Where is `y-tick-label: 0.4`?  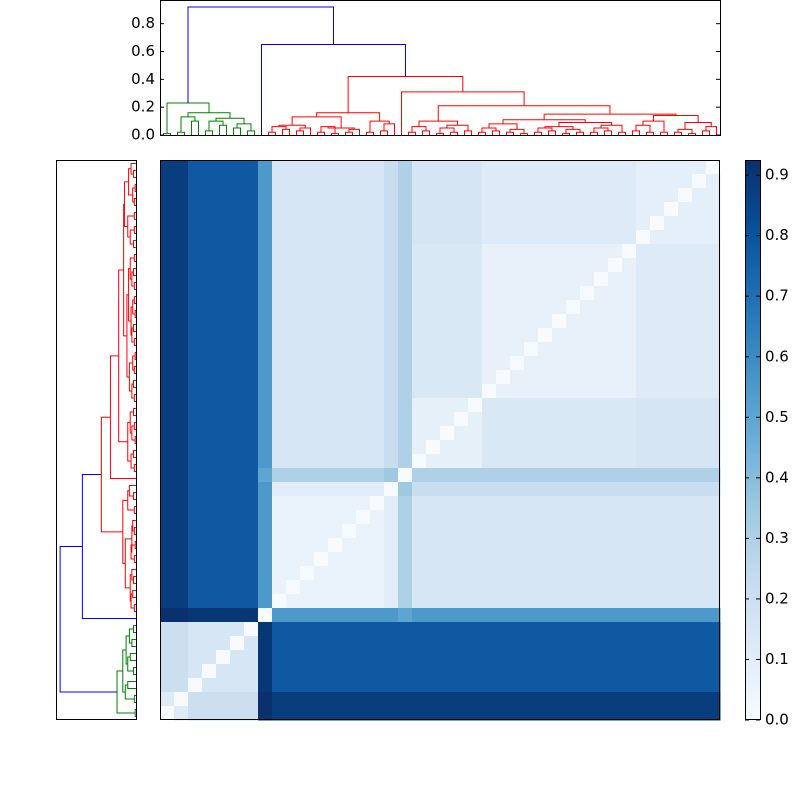
y-tick-label: 0.4 is located at coordinates (143, 79).